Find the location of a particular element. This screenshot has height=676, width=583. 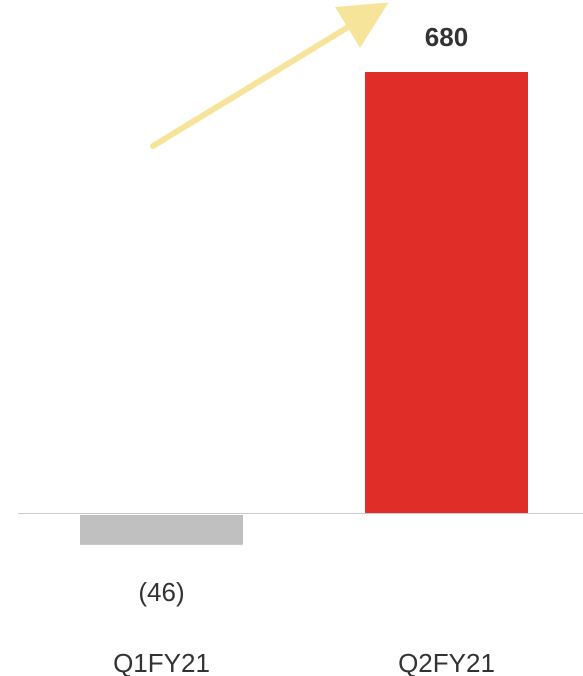

trend-arrow is located at coordinates (269, 75).